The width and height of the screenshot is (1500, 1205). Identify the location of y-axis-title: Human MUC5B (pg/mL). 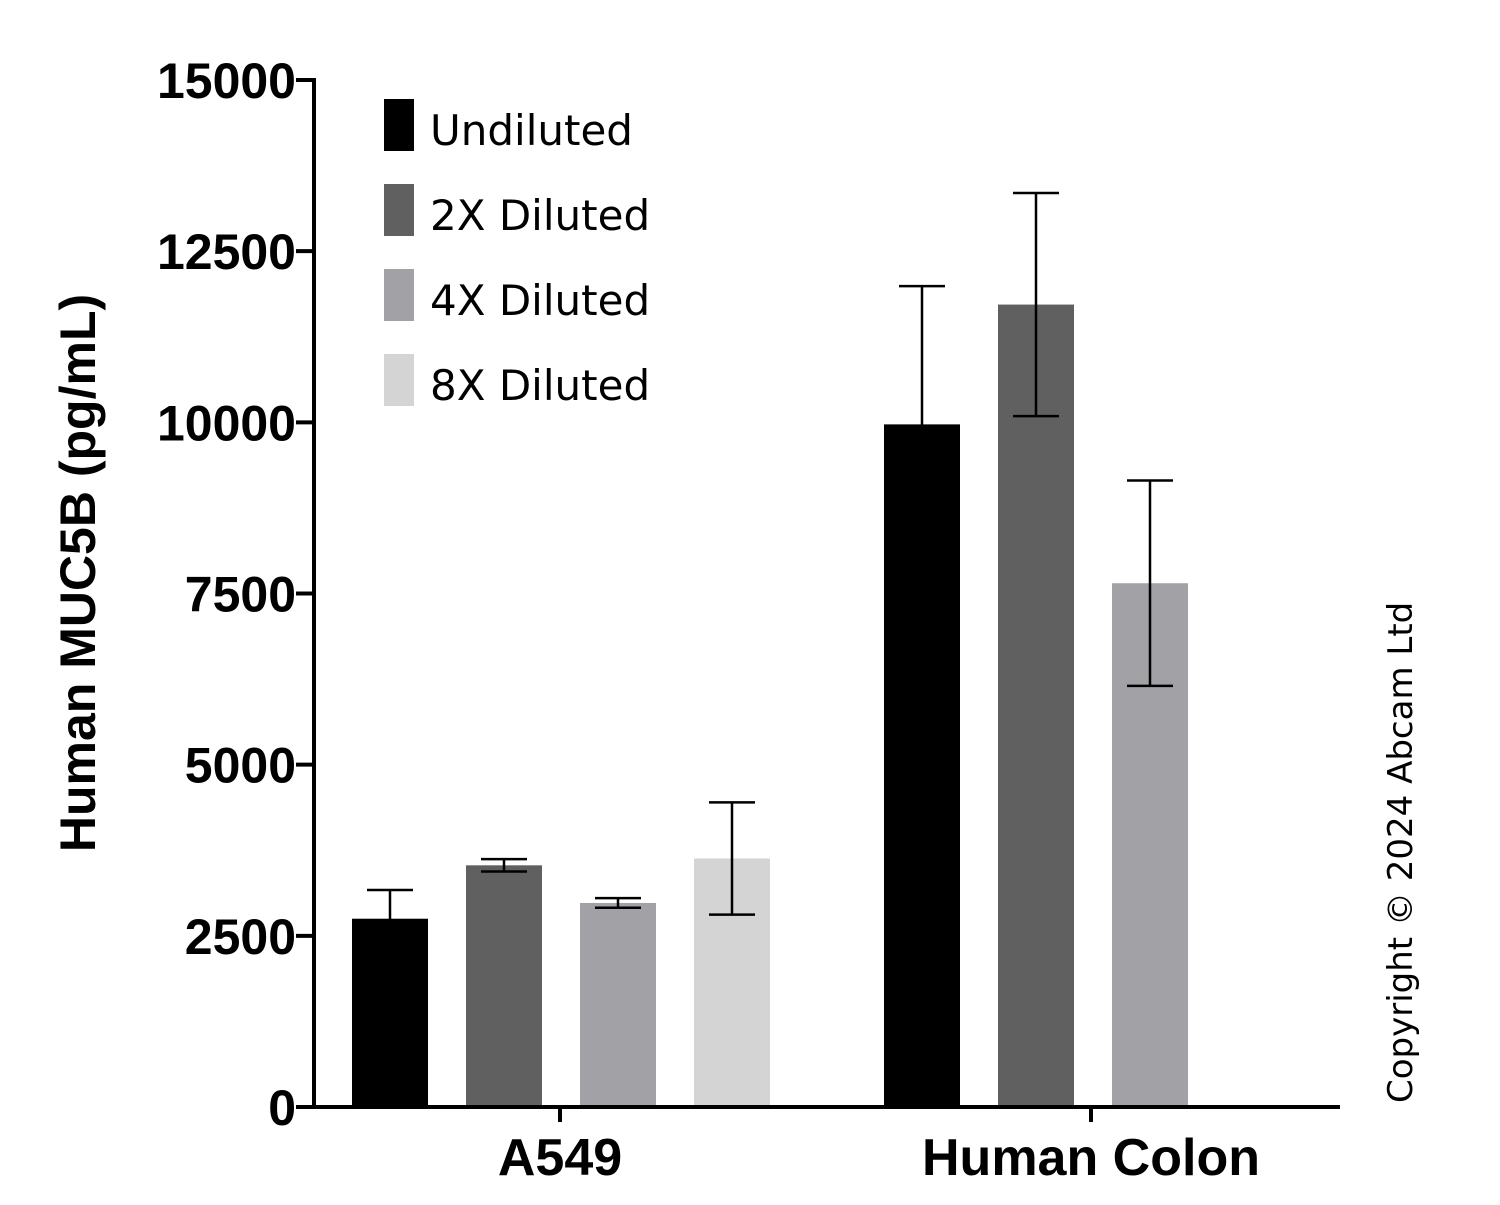
(78, 573).